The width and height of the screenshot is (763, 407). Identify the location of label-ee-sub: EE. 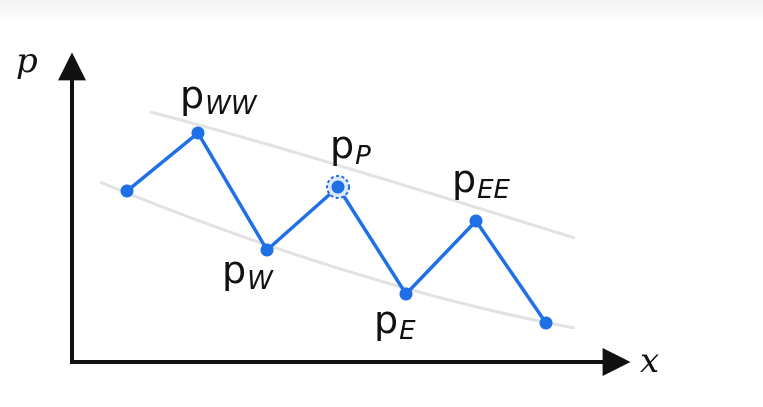
(493, 190).